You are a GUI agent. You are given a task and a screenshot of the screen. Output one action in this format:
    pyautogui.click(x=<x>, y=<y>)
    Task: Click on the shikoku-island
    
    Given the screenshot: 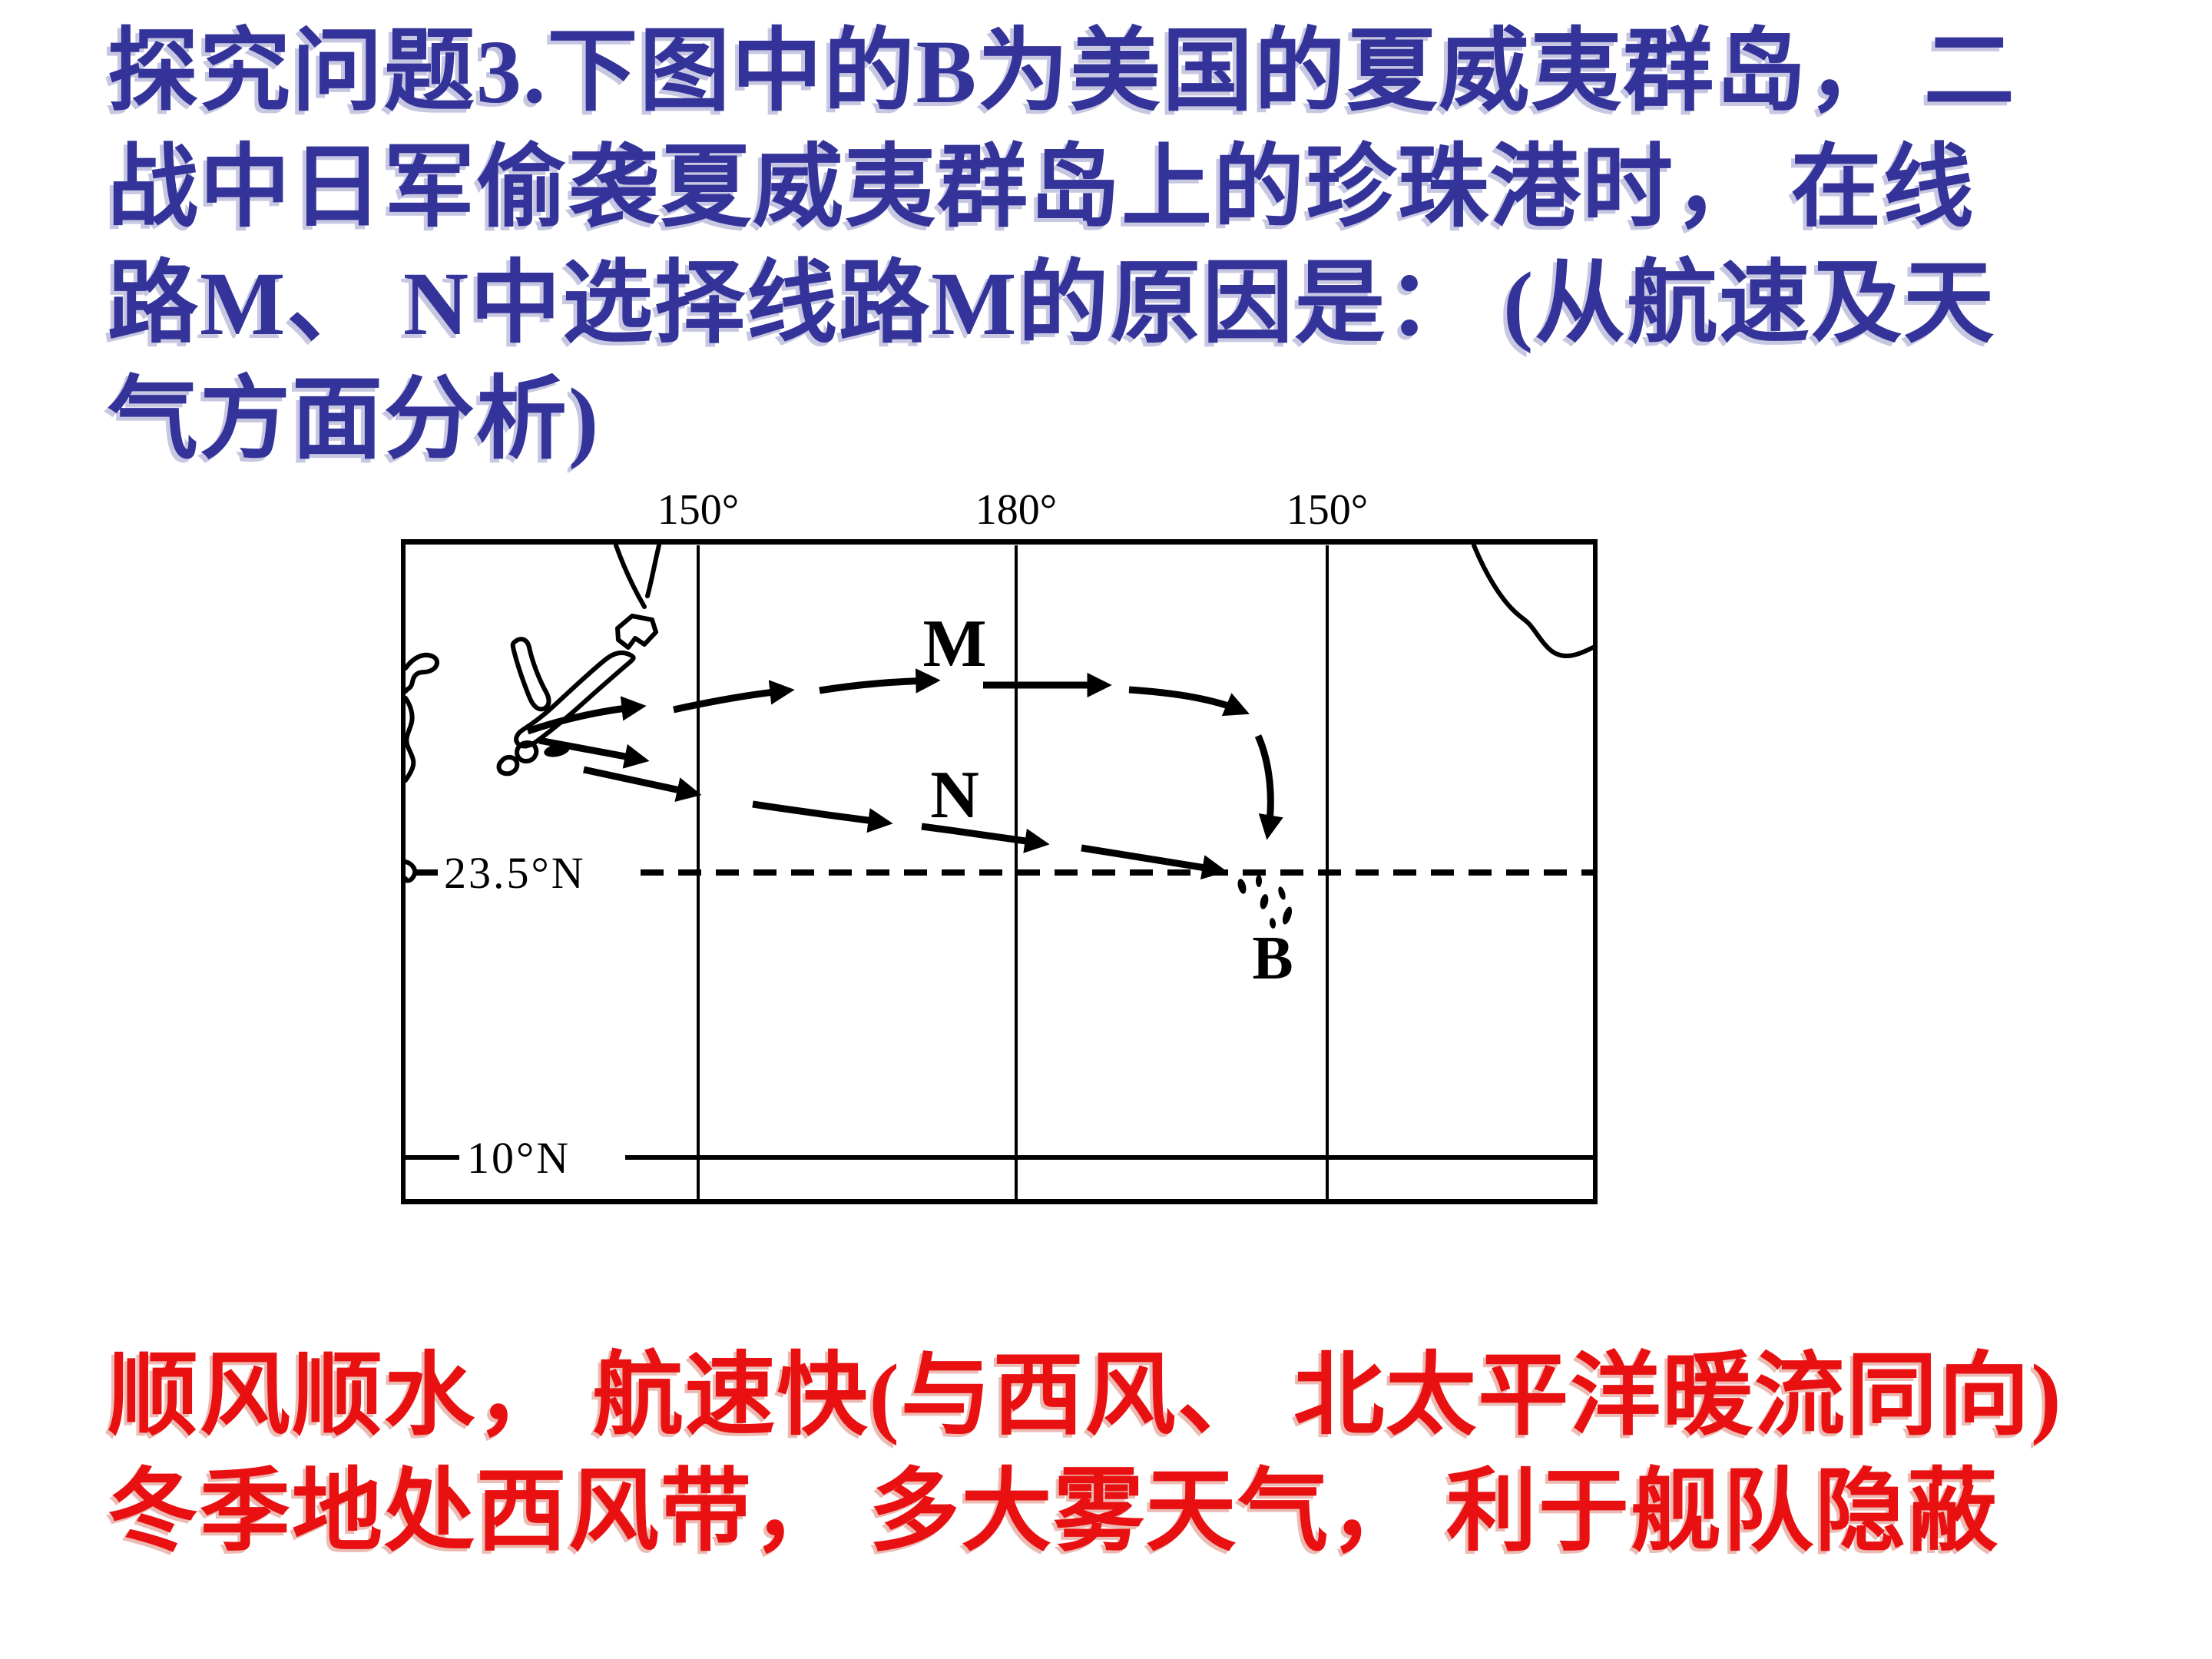 What is the action you would take?
    pyautogui.click(x=527, y=751)
    